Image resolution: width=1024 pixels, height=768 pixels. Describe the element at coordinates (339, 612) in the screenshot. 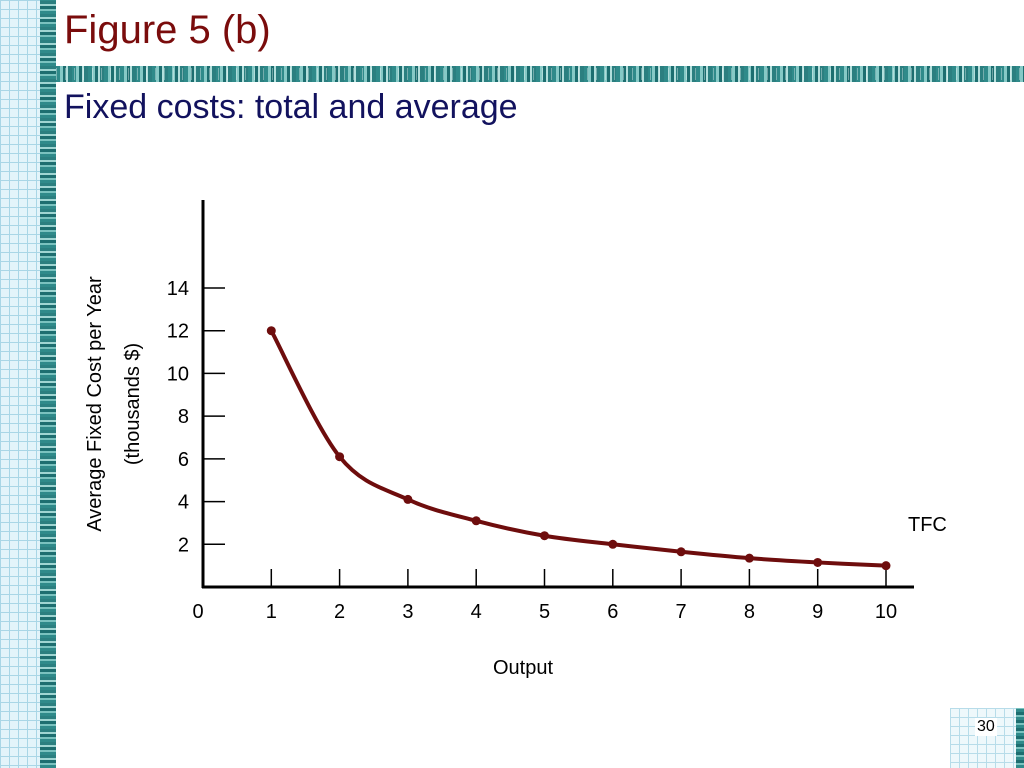

I see `x-tick-label: 2` at that location.